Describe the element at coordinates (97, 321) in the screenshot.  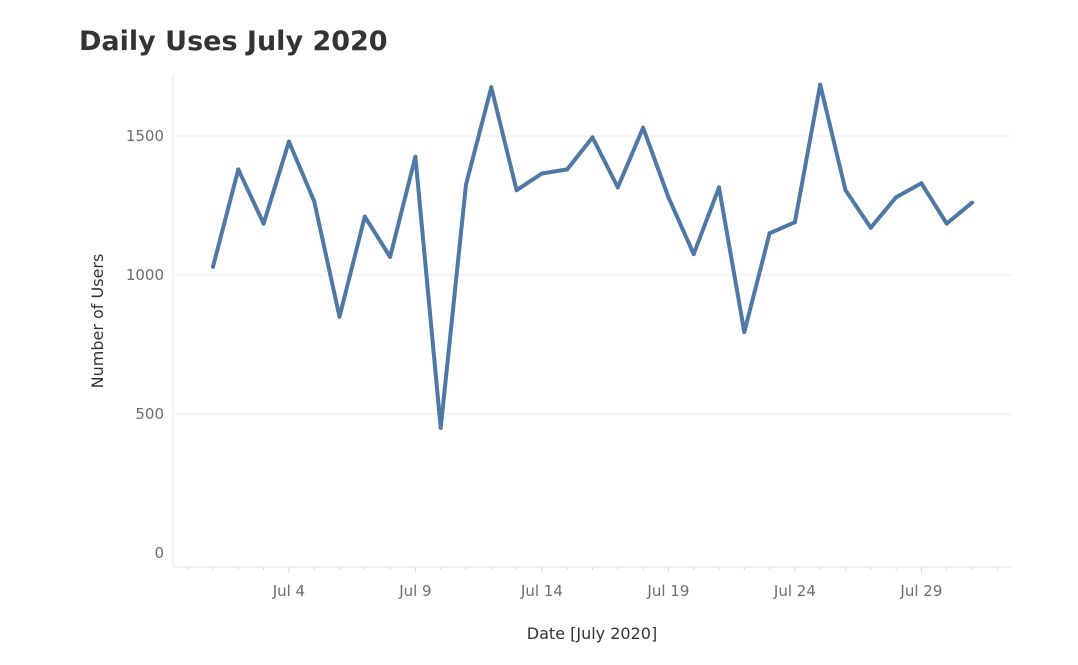
I see `y-axis-title: Number of Users` at that location.